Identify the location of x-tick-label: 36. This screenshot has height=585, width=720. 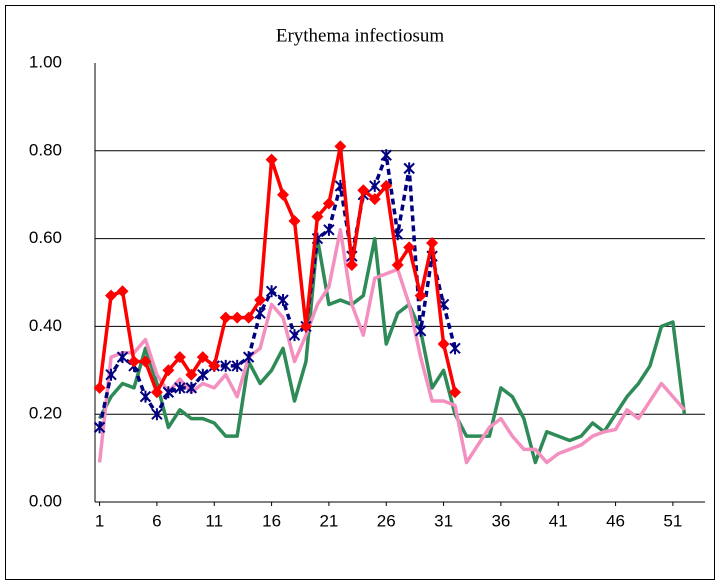
(500, 520).